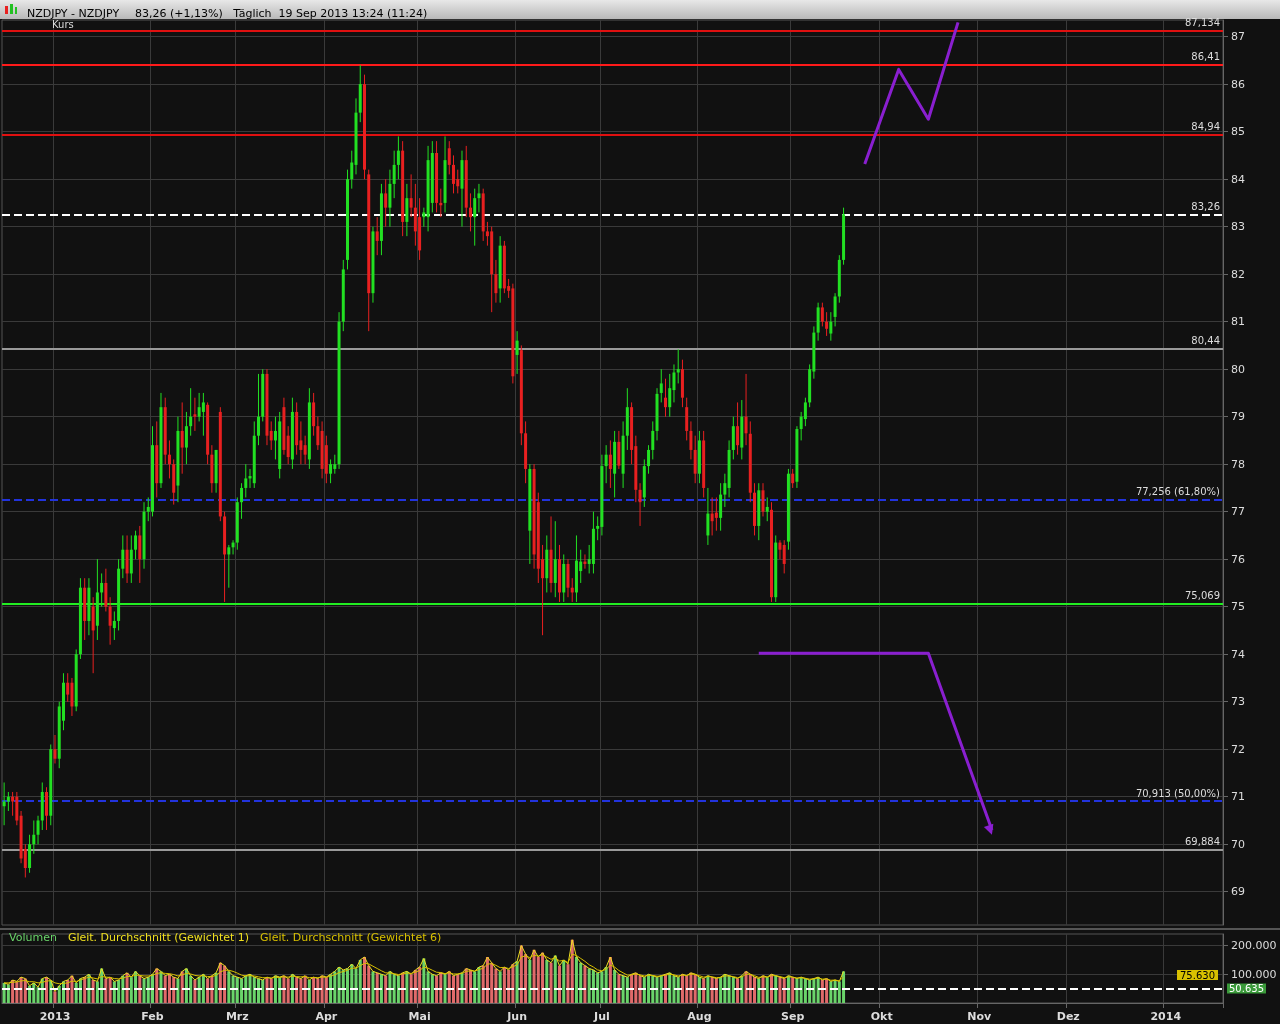  I want to click on y-tick-label: 71, so click(1238, 797).